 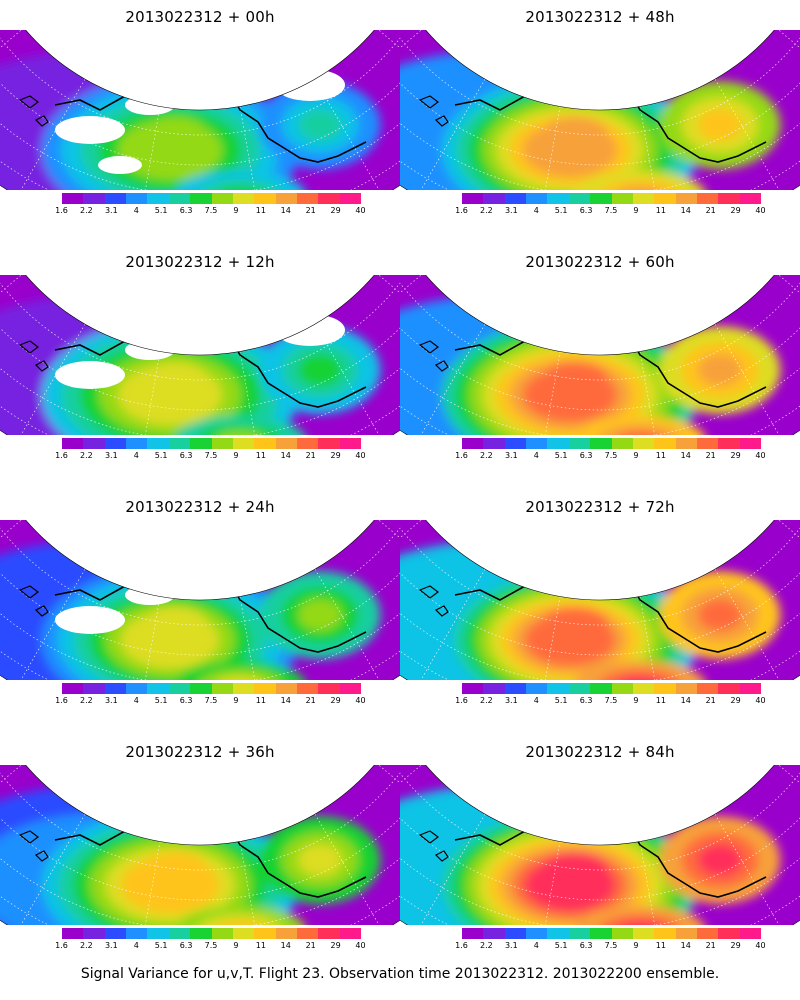 I want to click on panel-title: 2013022312 + 36h, so click(x=200, y=752).